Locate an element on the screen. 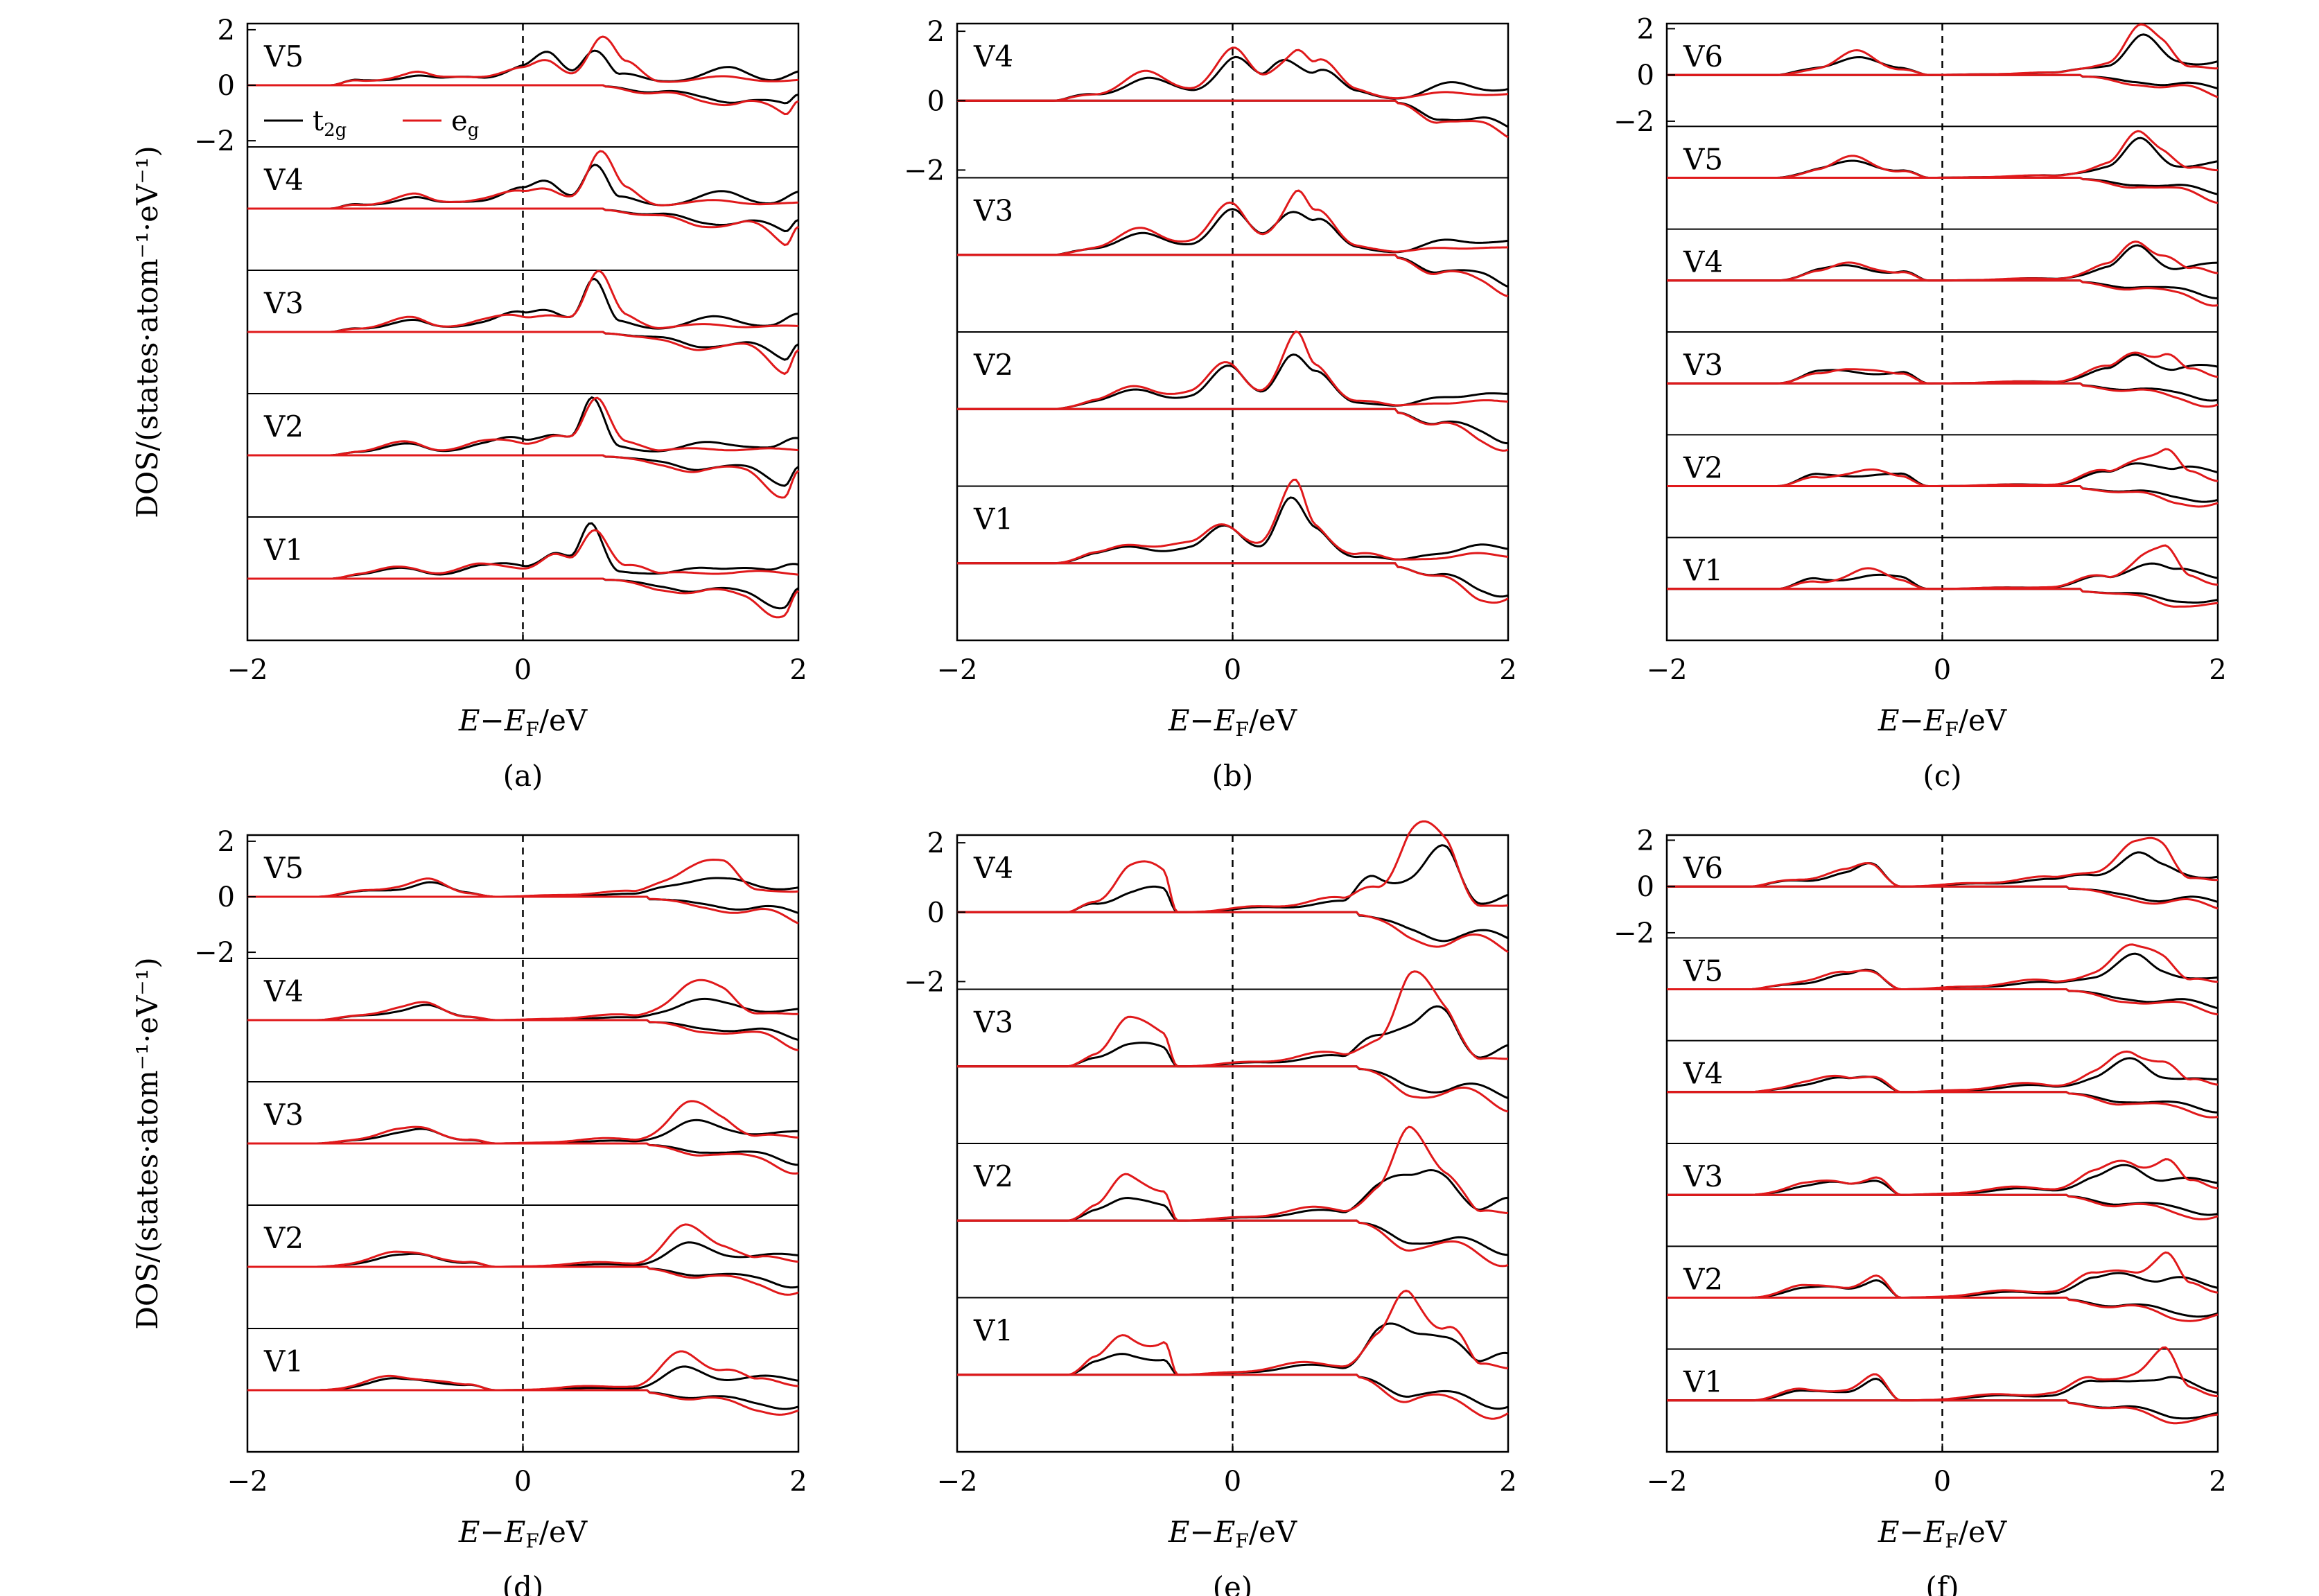  panel-f: V6 V5 V4 V3 V2 V1 2 0 −2 −2 0 2 E−EF/eV (f) is located at coordinates (1920, 1210).